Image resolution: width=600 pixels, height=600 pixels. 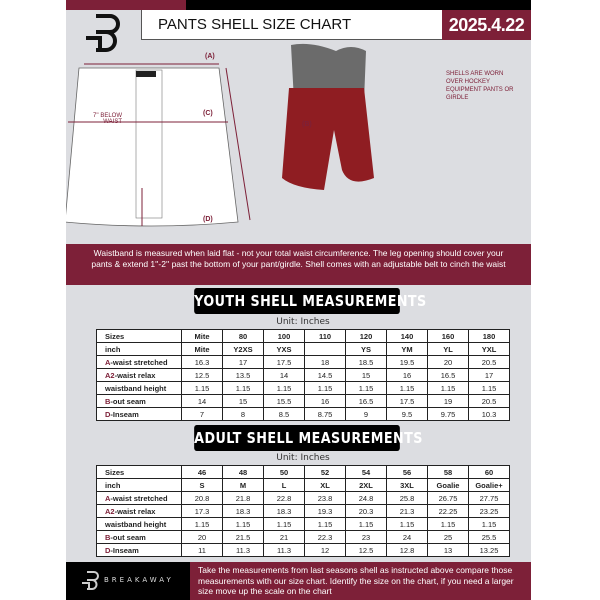 I want to click on row-key: D, so click(x=108, y=414).